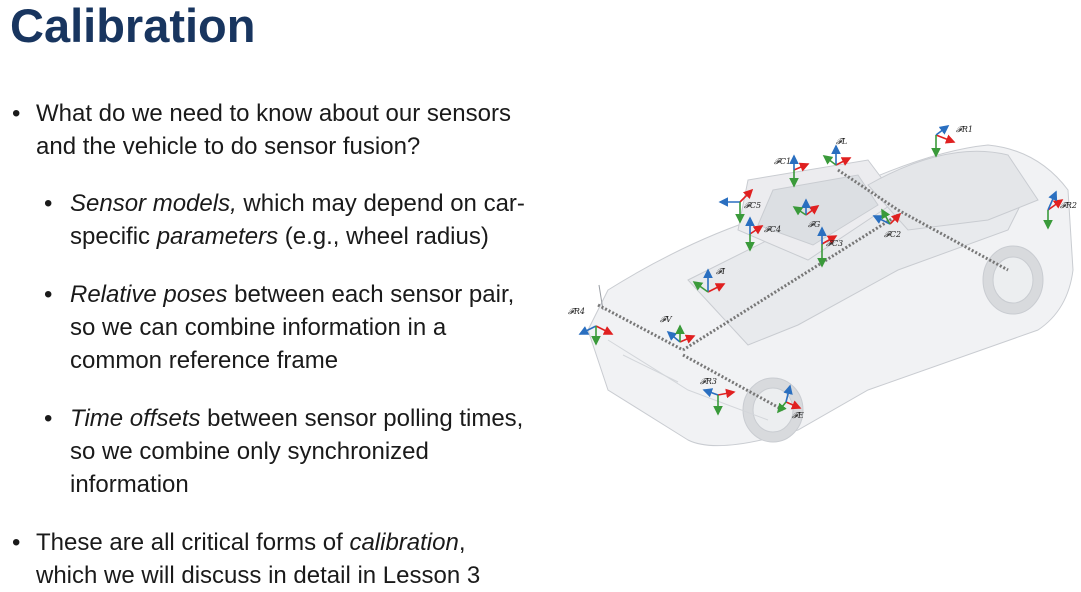  What do you see at coordinates (814, 224) in the screenshot?
I see `frame-label-G: 𝓕G` at bounding box center [814, 224].